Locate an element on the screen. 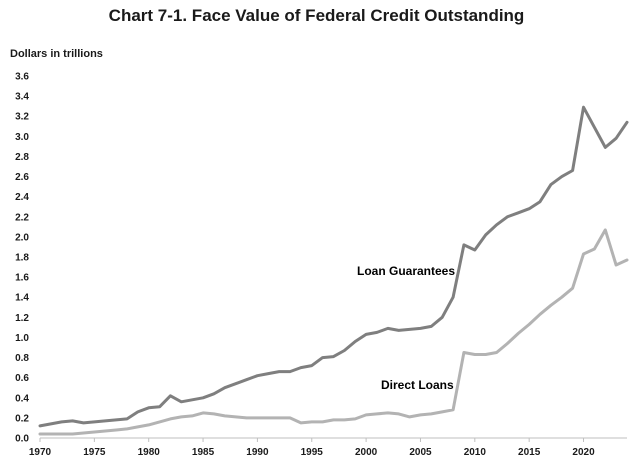  y-tick-label: 3.4 is located at coordinates (22, 97).